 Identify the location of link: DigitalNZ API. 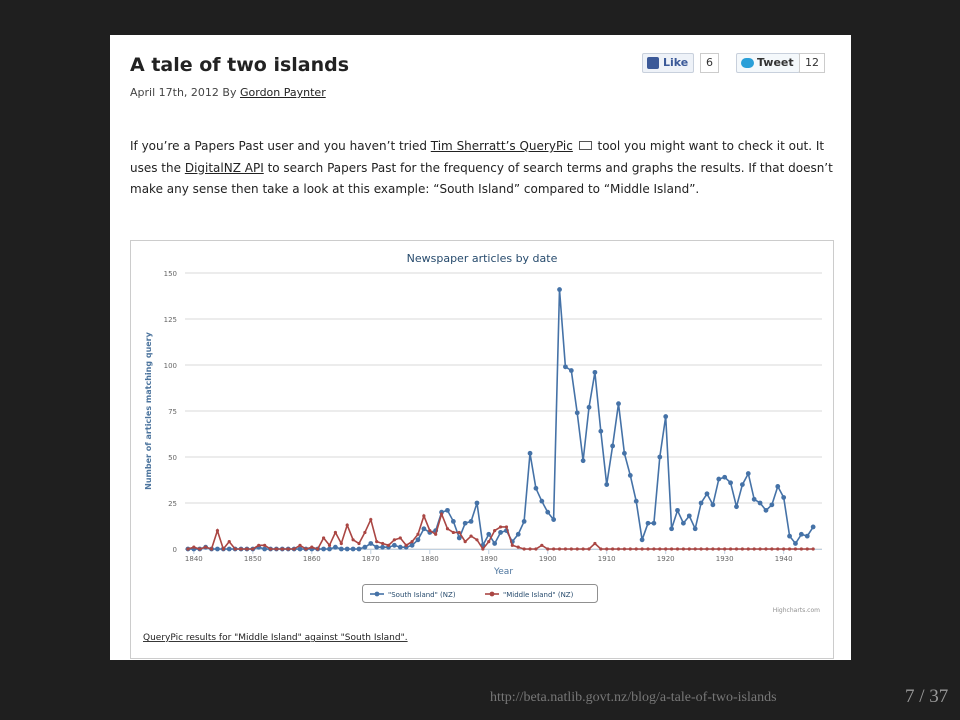
(224, 167).